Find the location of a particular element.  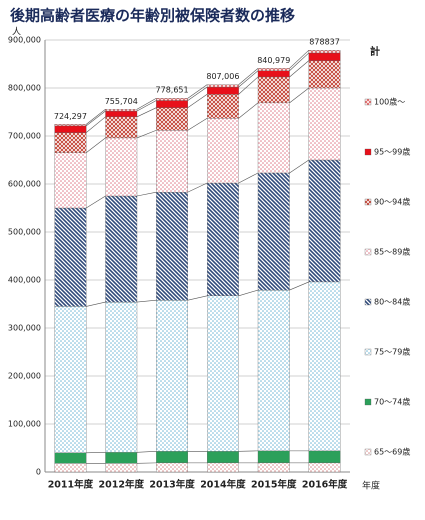

x-tick-label: 2015年度 is located at coordinates (274, 485).